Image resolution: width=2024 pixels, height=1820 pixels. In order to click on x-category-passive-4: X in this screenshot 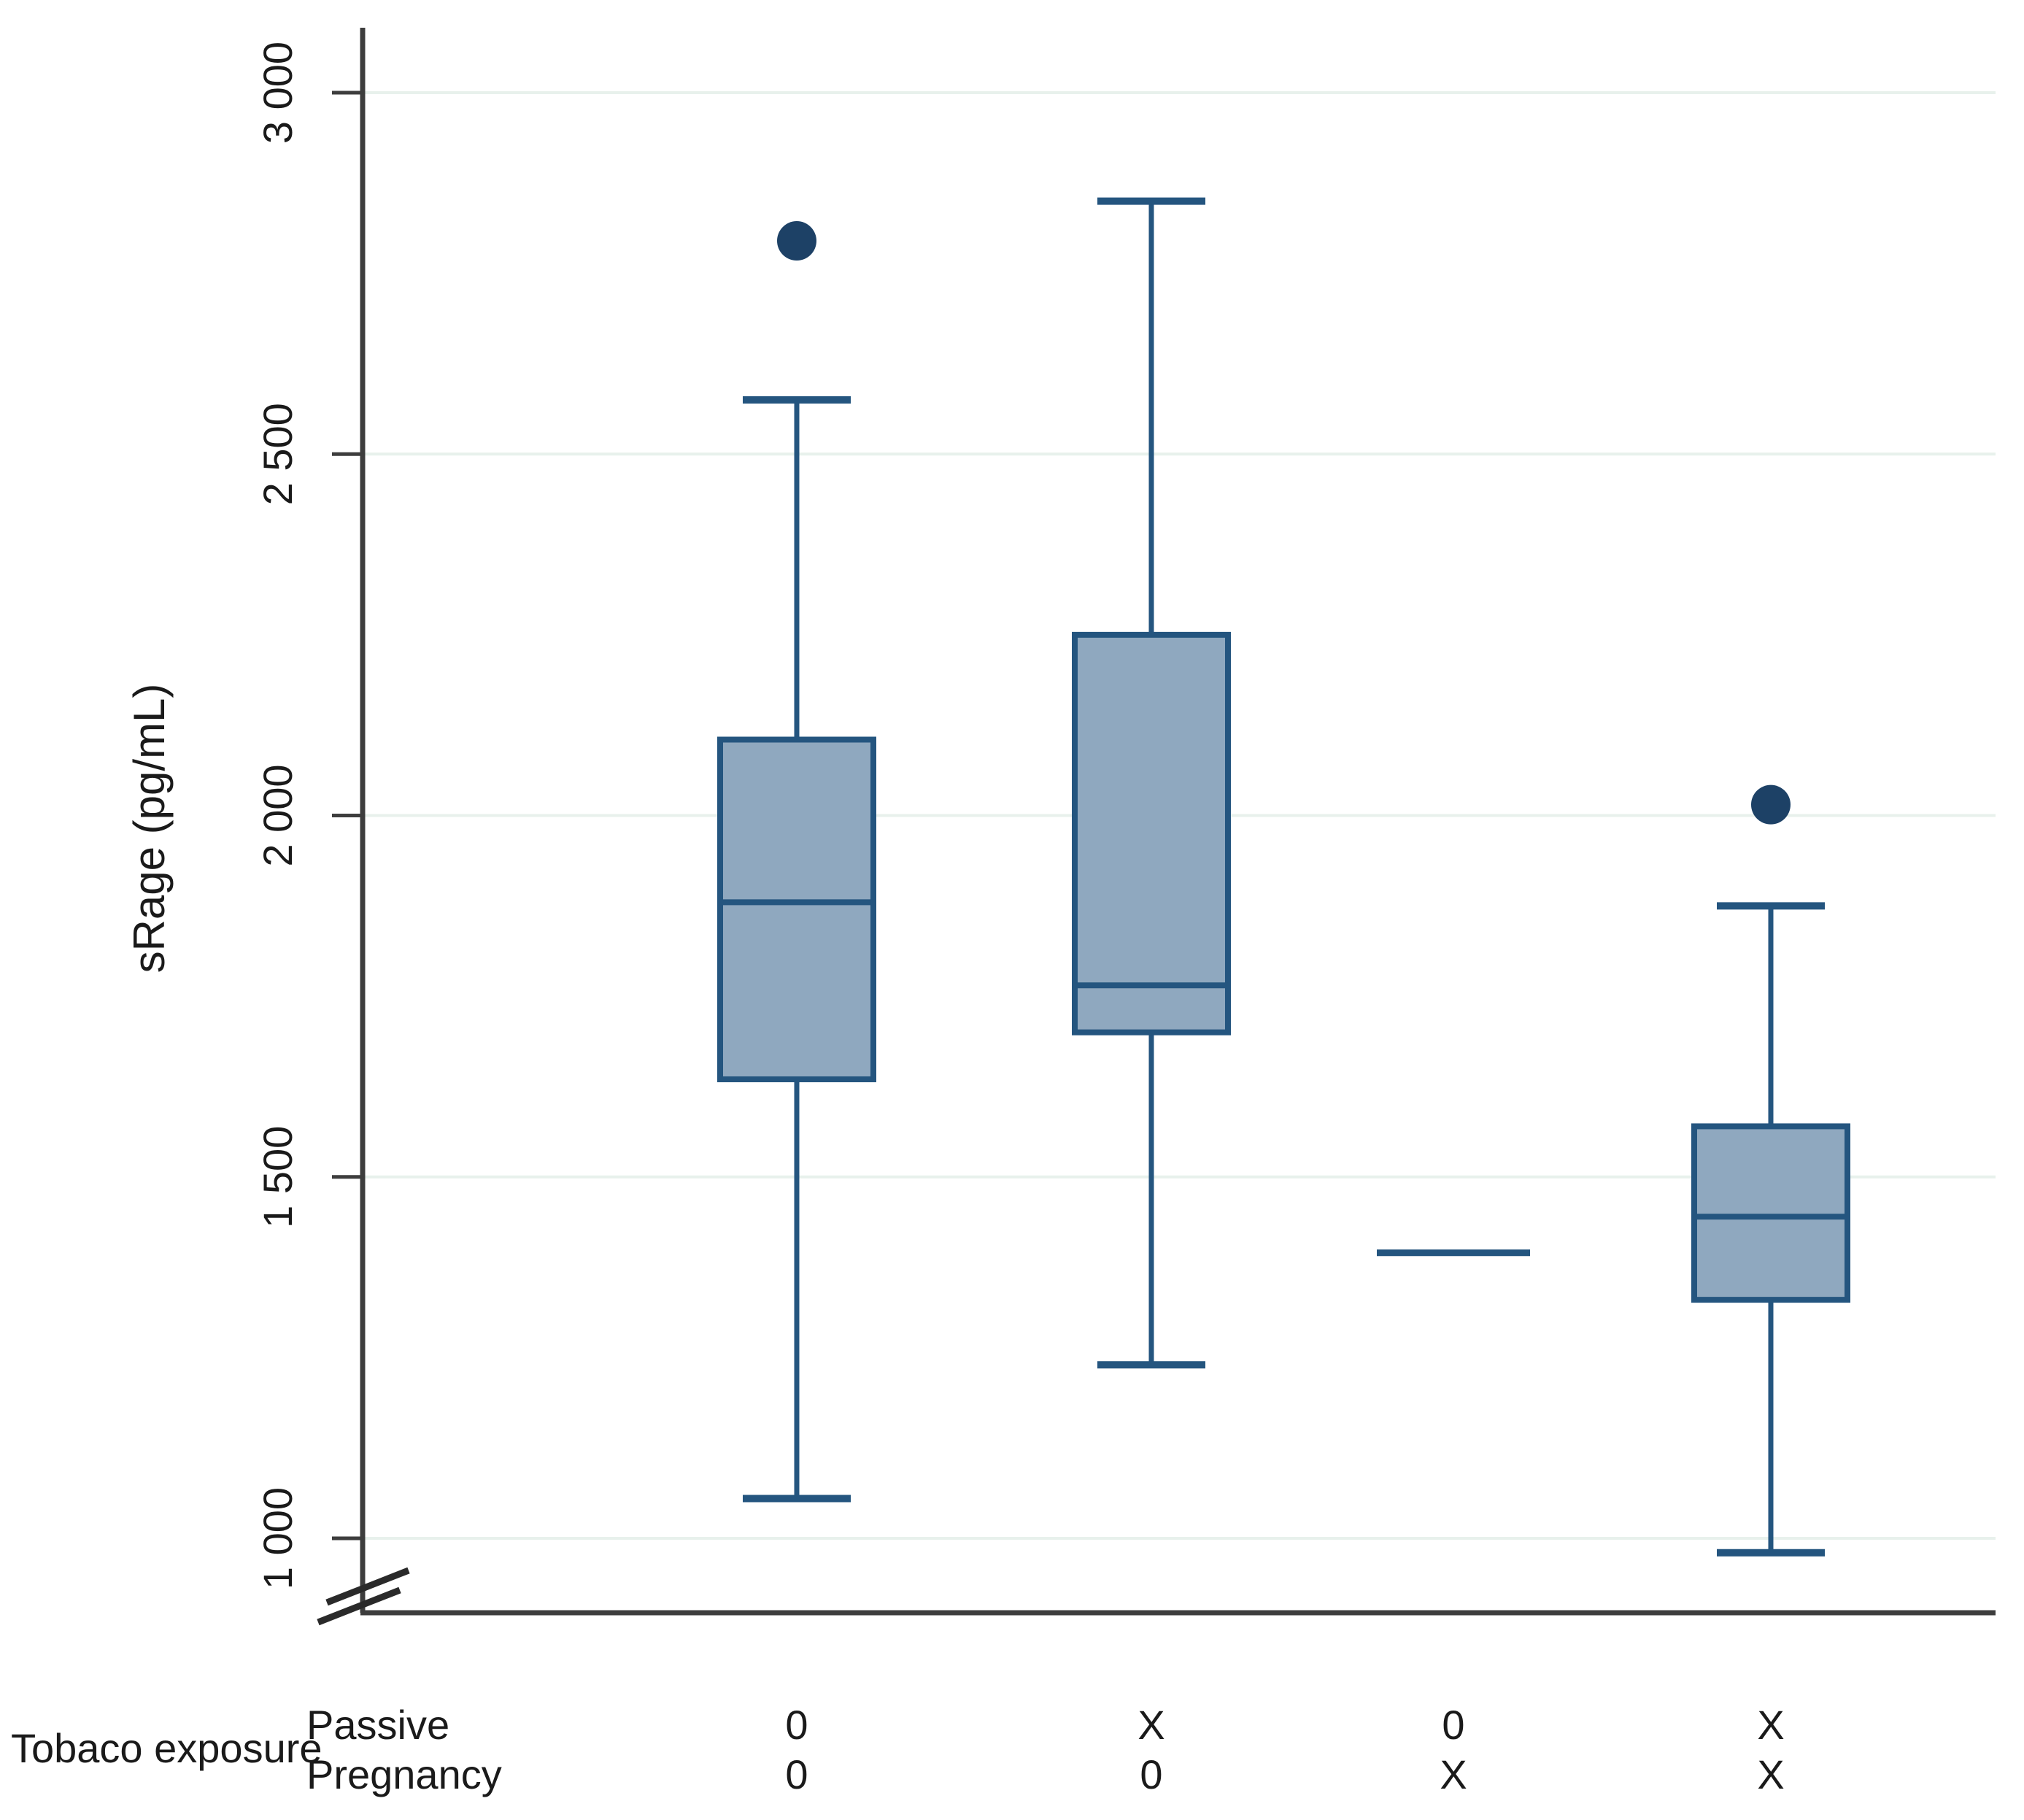, I will do `click(1770, 1725)`.